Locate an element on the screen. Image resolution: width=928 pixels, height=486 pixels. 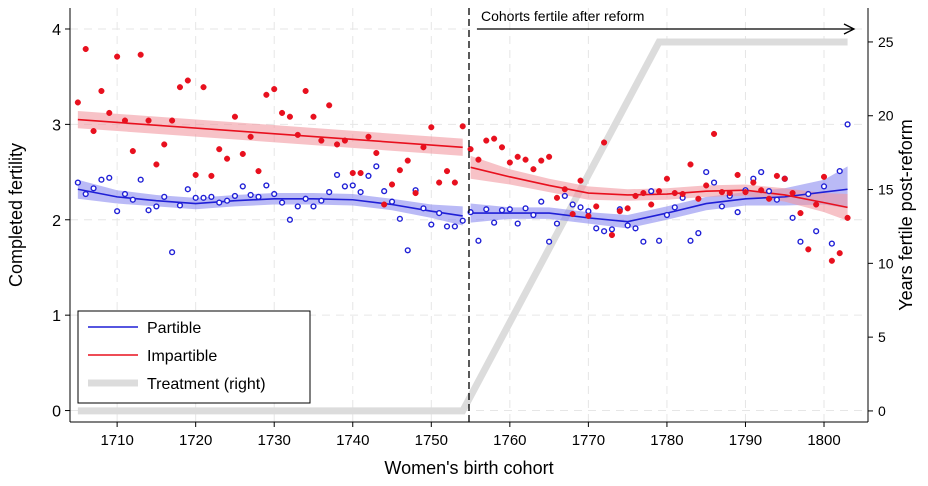
legend-label: Impartible is located at coordinates (182, 356).